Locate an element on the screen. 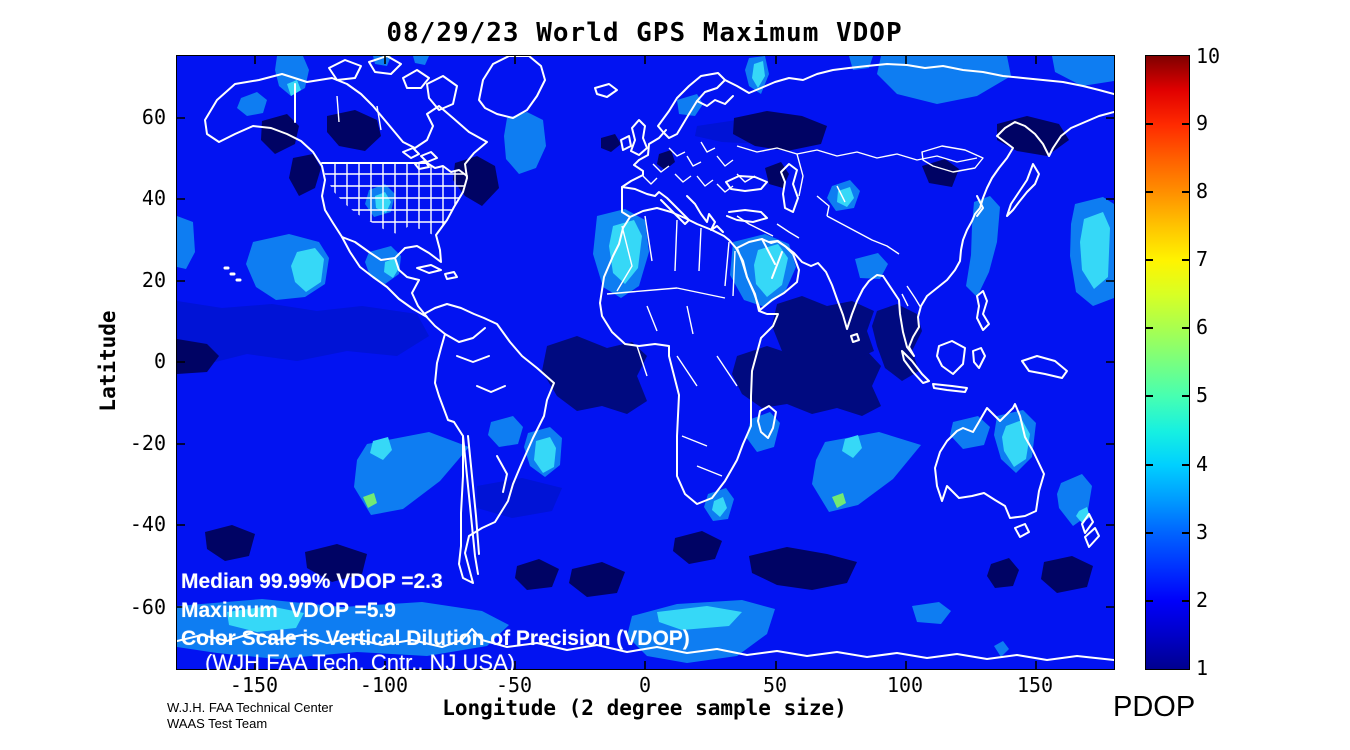  colorbar-tick-4: 4 is located at coordinates (1202, 464).